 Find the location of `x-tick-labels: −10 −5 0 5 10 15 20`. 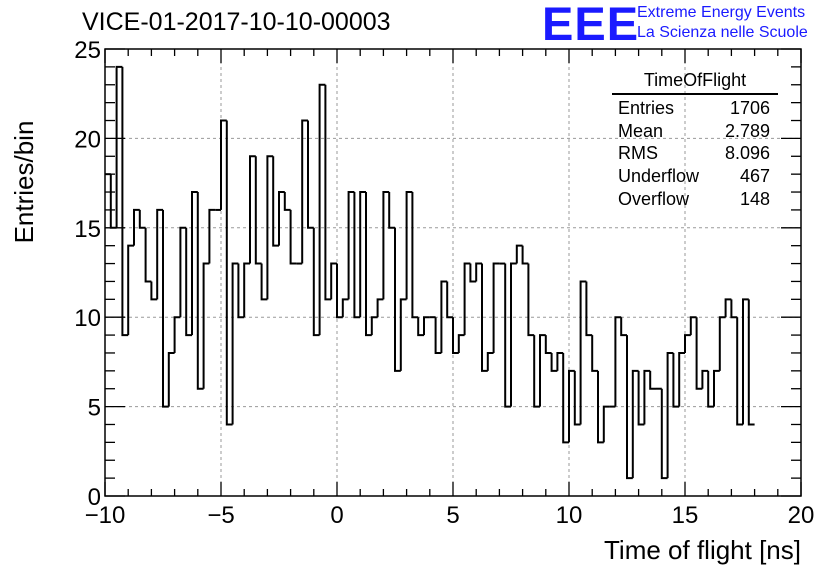

x-tick-labels: −10 −5 0 5 10 15 20 is located at coordinates (450, 515).